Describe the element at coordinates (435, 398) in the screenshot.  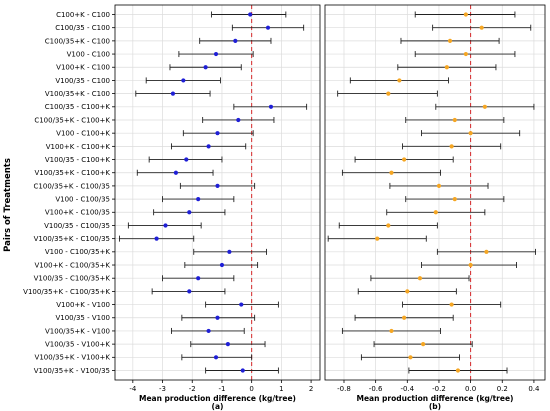
I see `x-axis-title-b: Mean production difference (kg/tree)` at that location.